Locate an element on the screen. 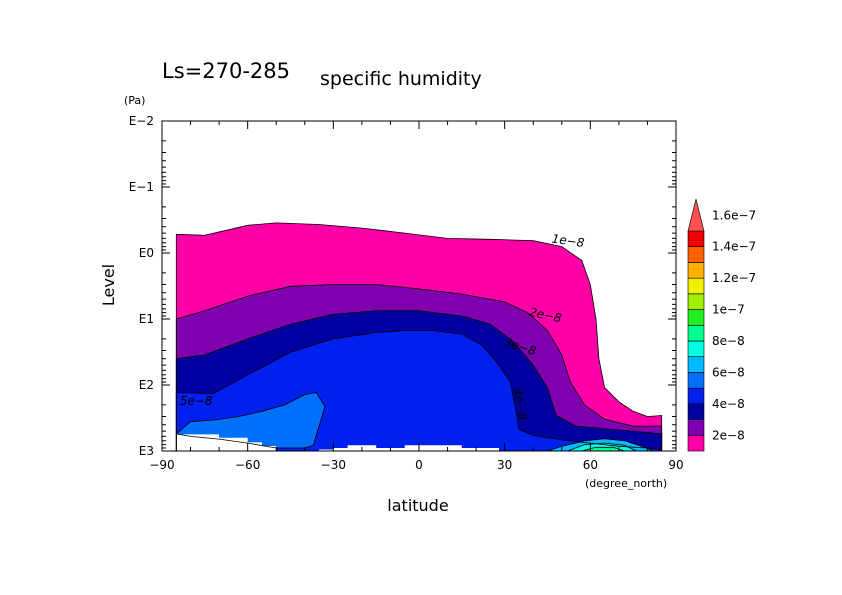 The image size is (842, 595). colorbar-label: 1.6e−7 is located at coordinates (734, 215).